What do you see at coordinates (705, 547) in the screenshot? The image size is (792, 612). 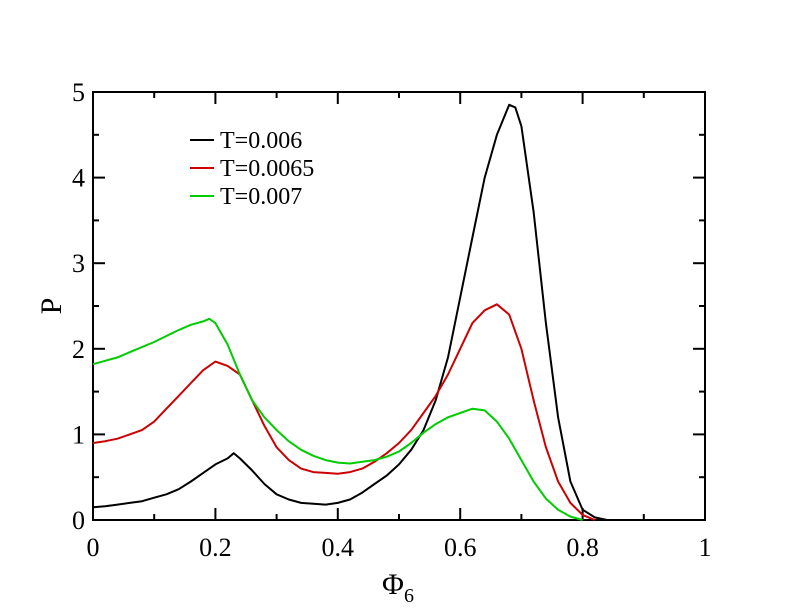 I see `x-tick-label: 1` at bounding box center [705, 547].